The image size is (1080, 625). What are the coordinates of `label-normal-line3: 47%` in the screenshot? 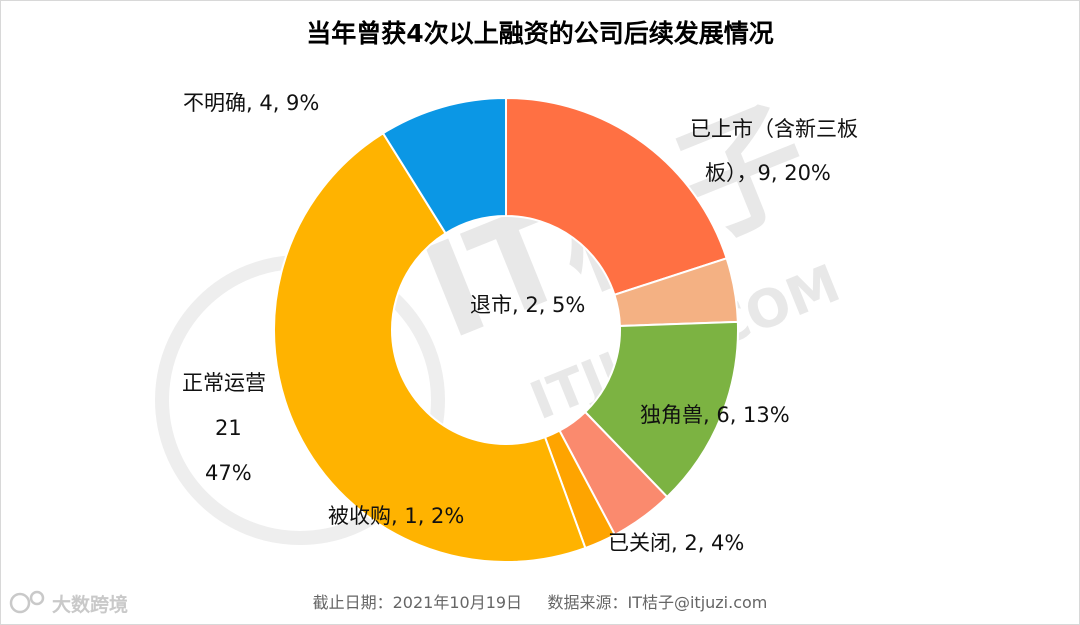 It's located at (228, 473).